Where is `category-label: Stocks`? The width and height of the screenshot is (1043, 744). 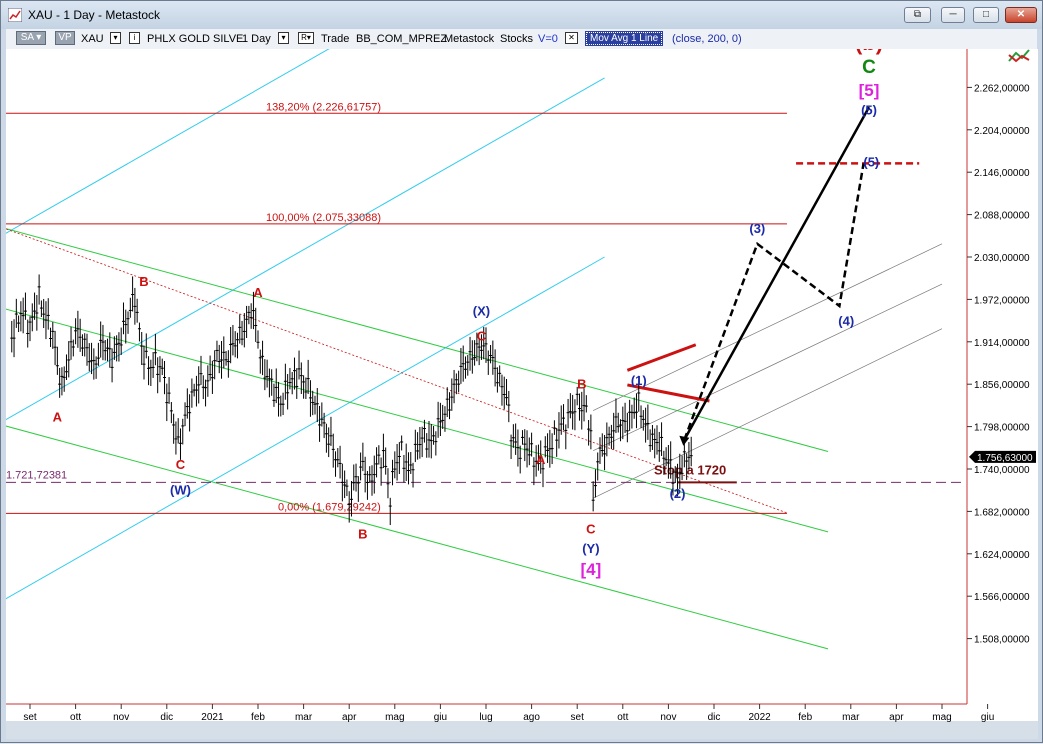 category-label: Stocks is located at coordinates (517, 39).